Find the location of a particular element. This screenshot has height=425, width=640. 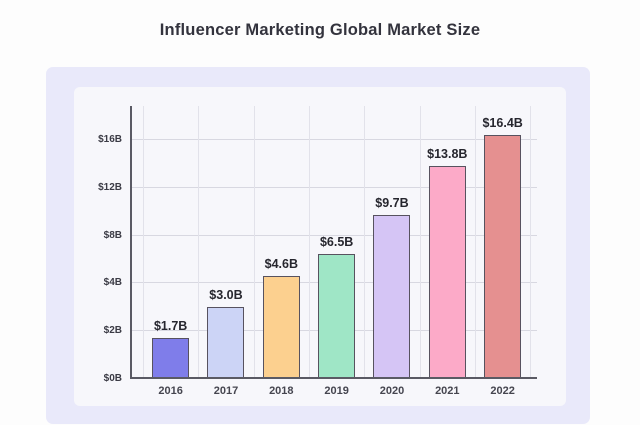

bar-value-label-2019: $6.5B is located at coordinates (336, 241).